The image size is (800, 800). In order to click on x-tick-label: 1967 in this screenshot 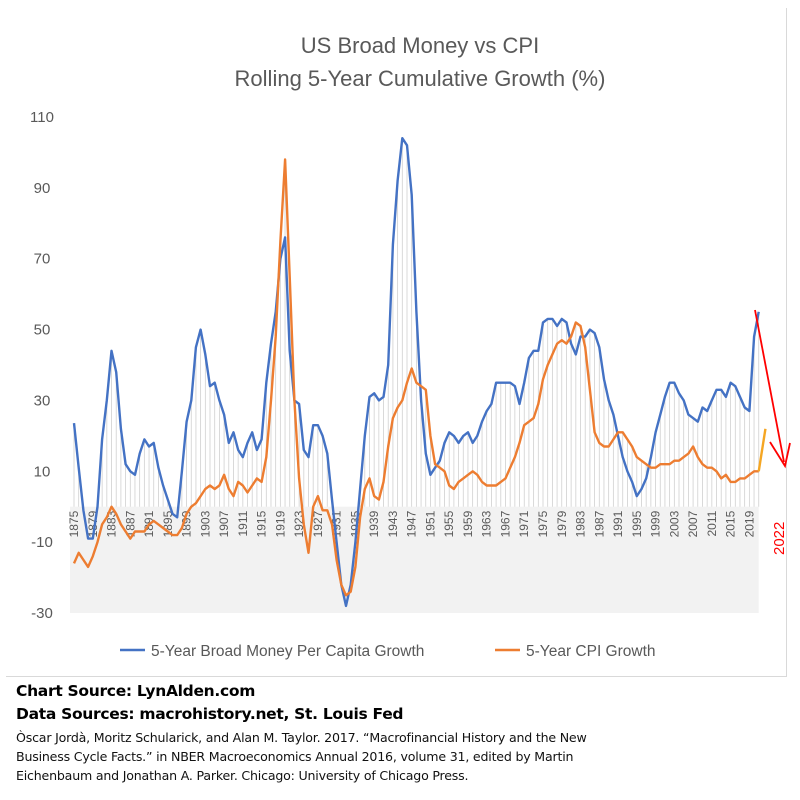, I will do `click(505, 523)`.